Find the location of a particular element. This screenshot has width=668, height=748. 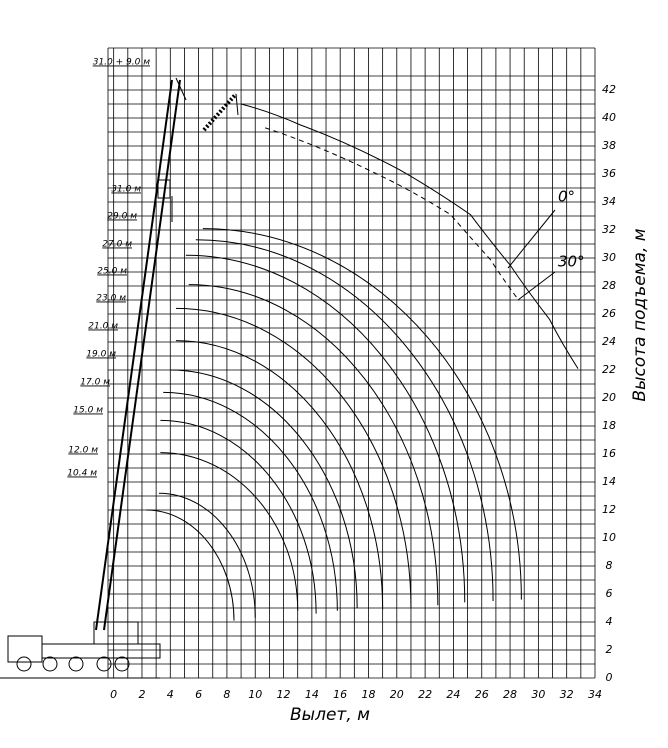

x-tick-label: 2 is located at coordinates (141, 694).